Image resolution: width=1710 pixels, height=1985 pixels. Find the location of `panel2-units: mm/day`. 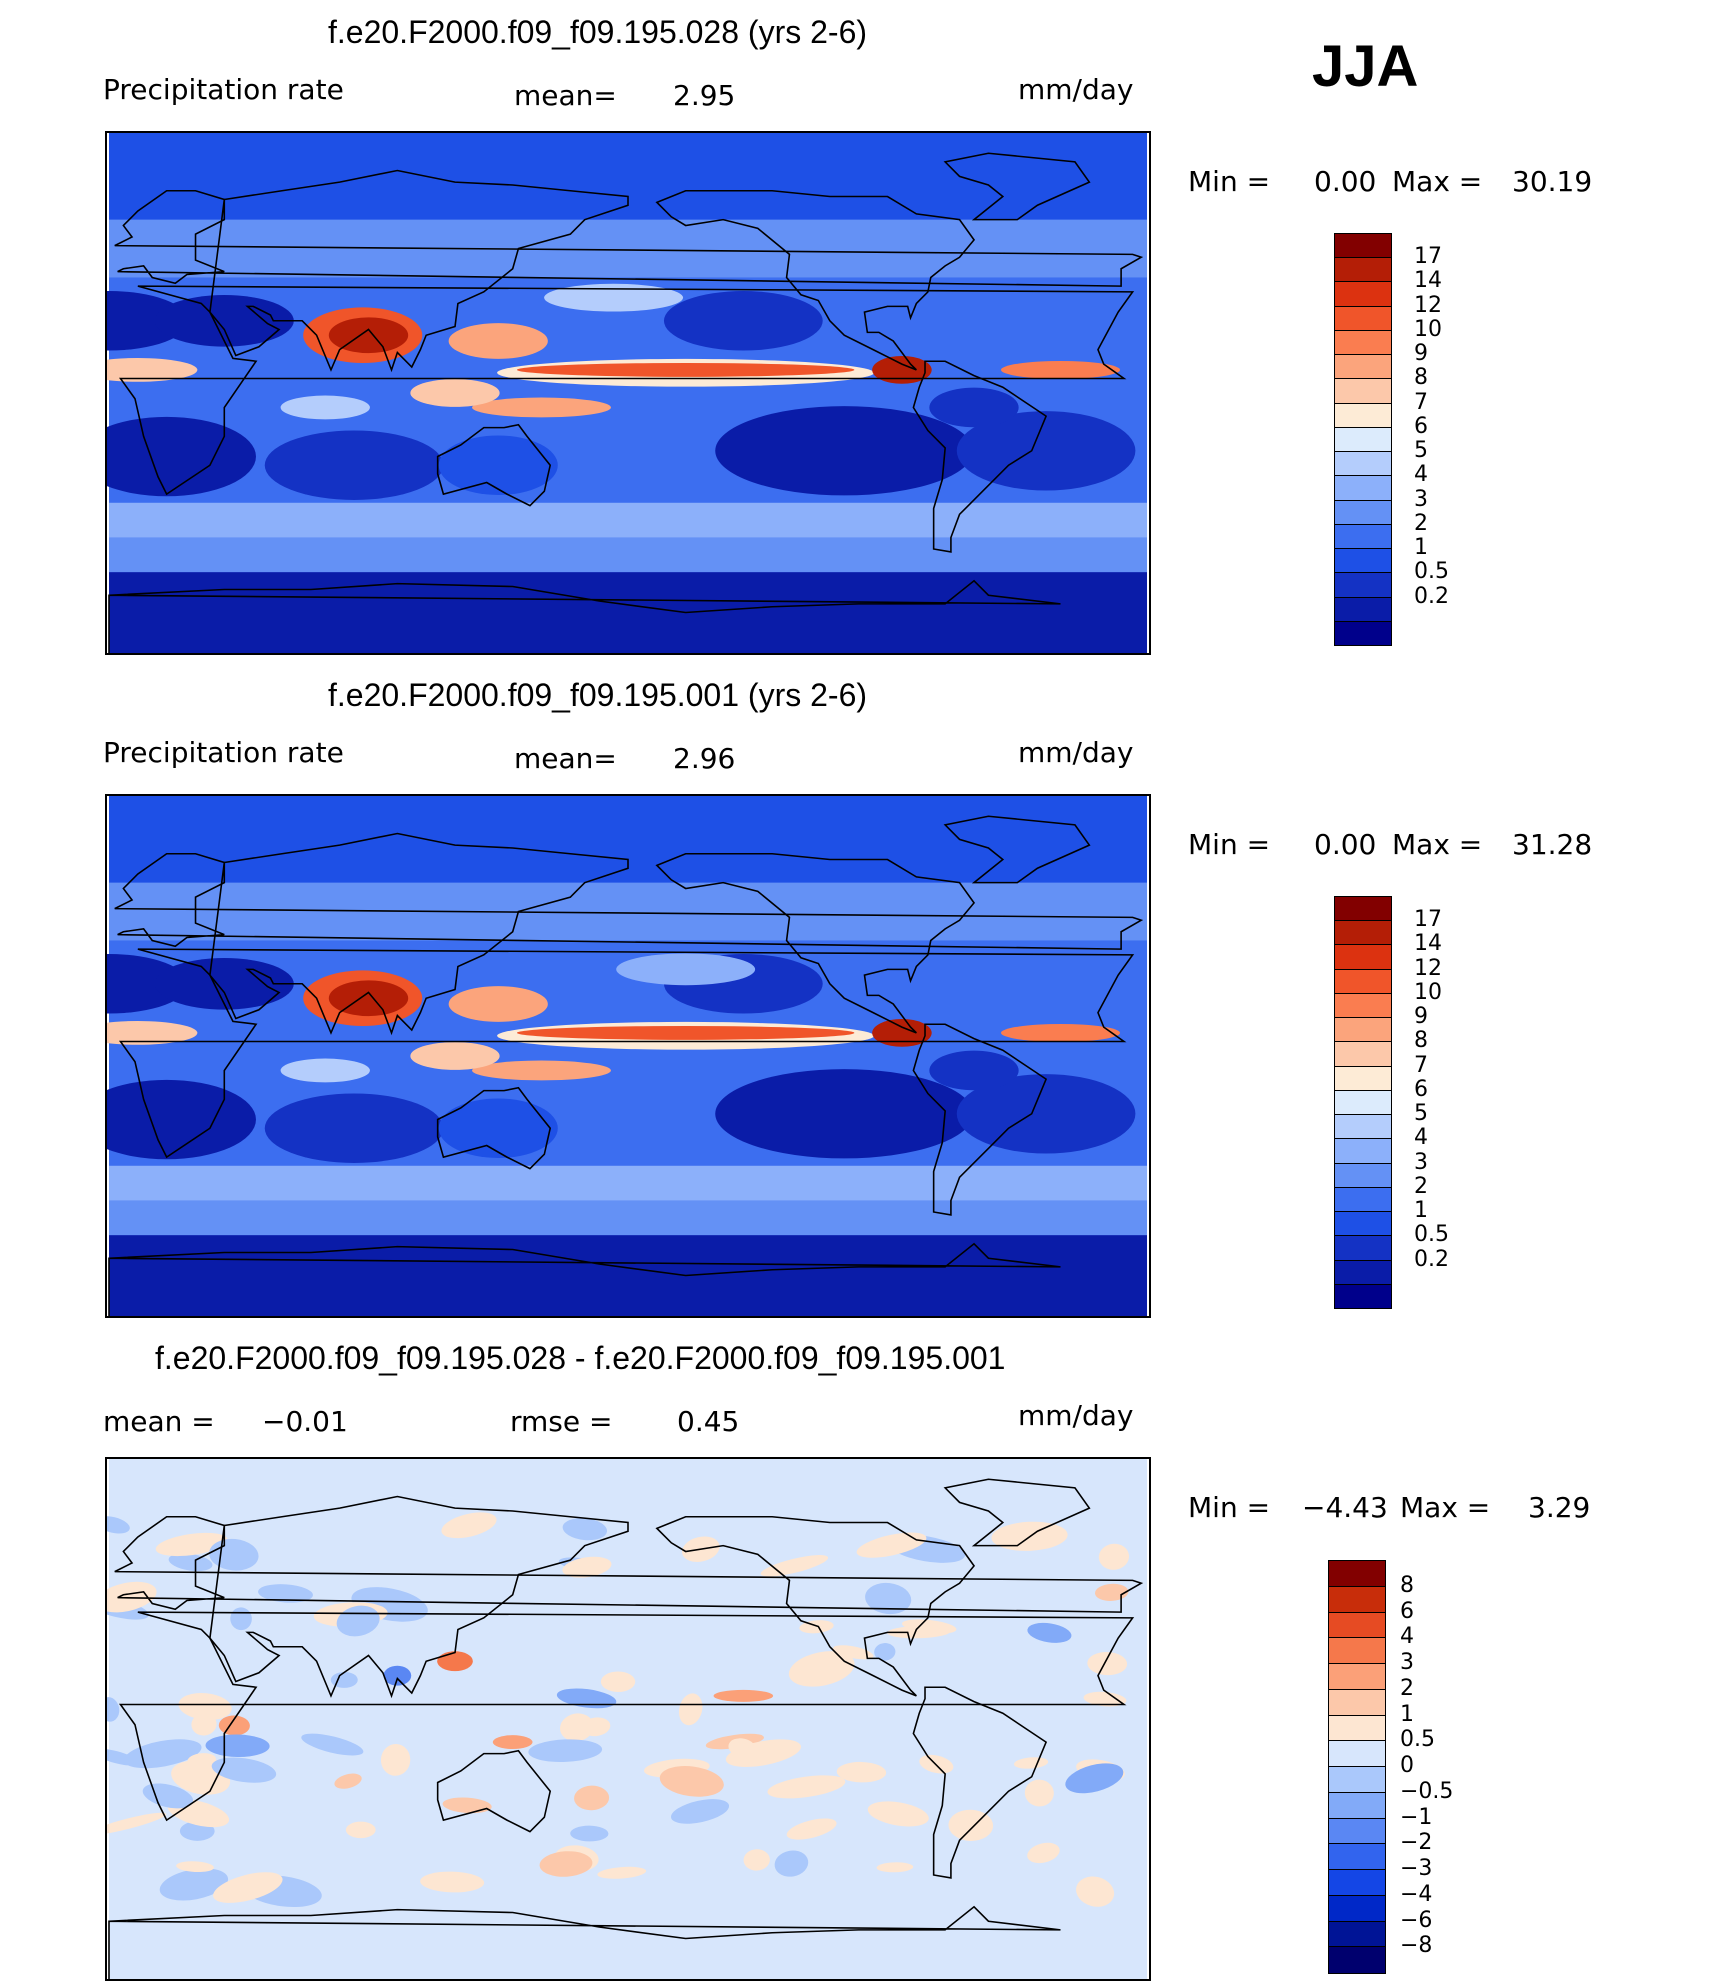

panel2-units: mm/day is located at coordinates (1076, 752).